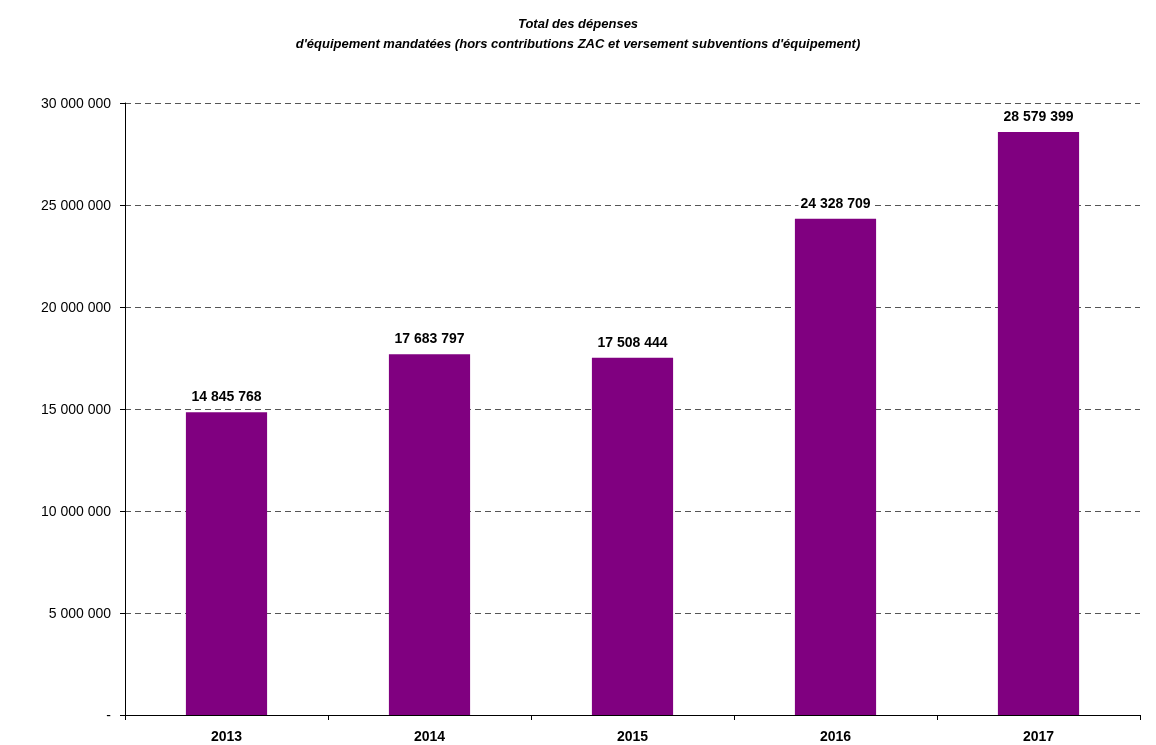  I want to click on data-label: 14 845 768, so click(226, 396).